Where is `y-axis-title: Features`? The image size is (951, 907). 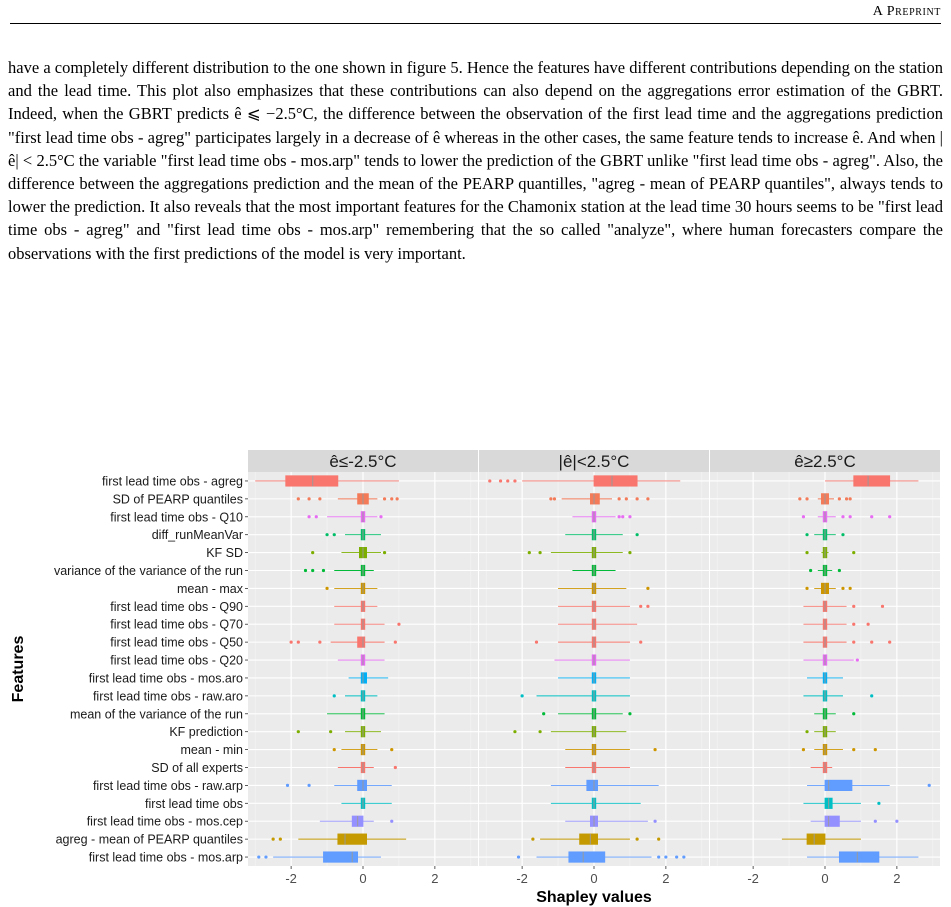 y-axis-title: Features is located at coordinates (18, 669).